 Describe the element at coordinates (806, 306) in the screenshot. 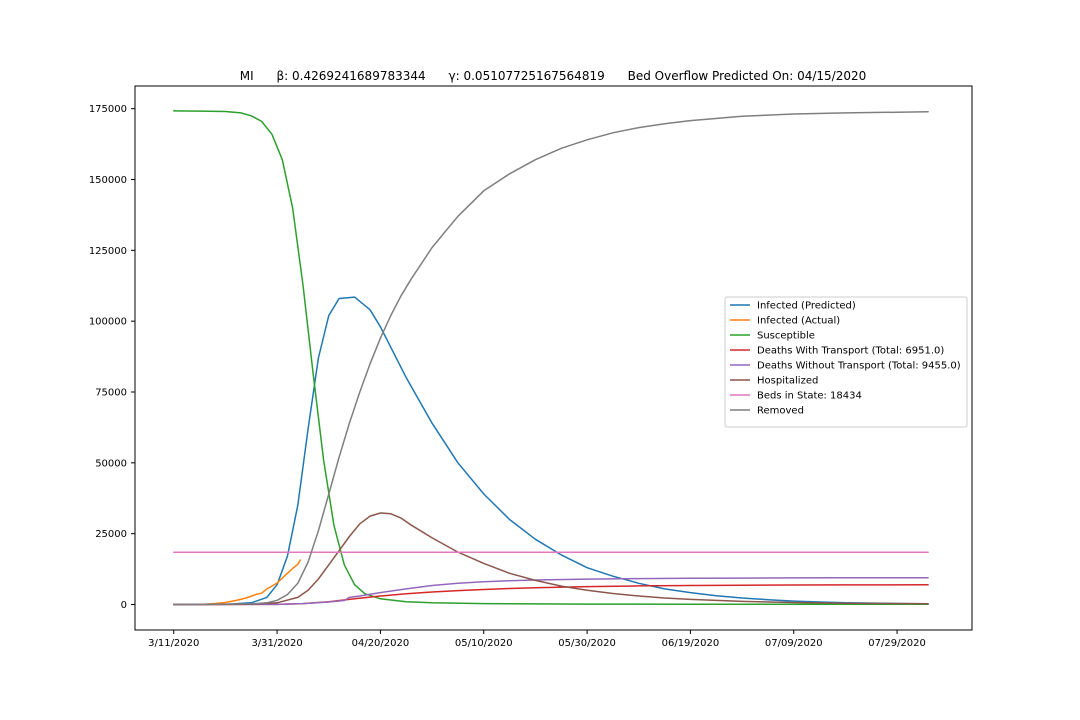

I see `legend-label-0: Infected (Predicted)` at that location.